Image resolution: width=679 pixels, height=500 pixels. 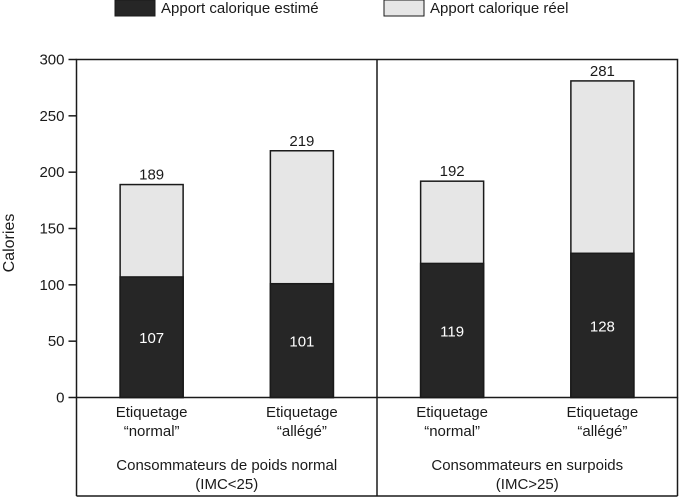 What do you see at coordinates (226, 465) in the screenshot?
I see `group-label-line1: Consommateurs de poids normal` at bounding box center [226, 465].